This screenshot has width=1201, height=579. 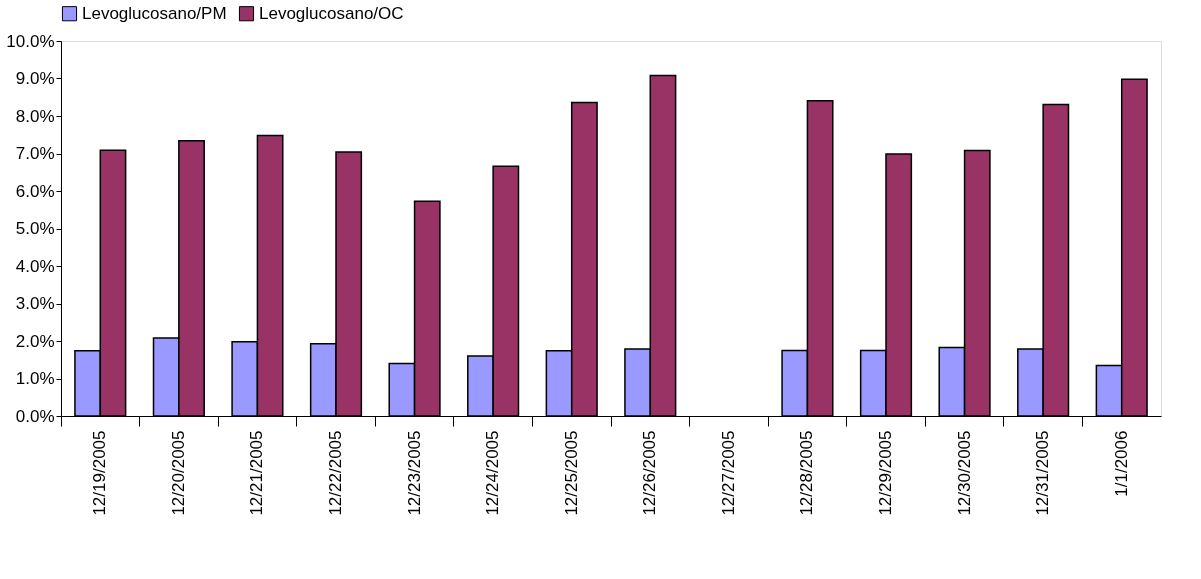 What do you see at coordinates (35, 191) in the screenshot?
I see `y-tick-label: 6.0%` at bounding box center [35, 191].